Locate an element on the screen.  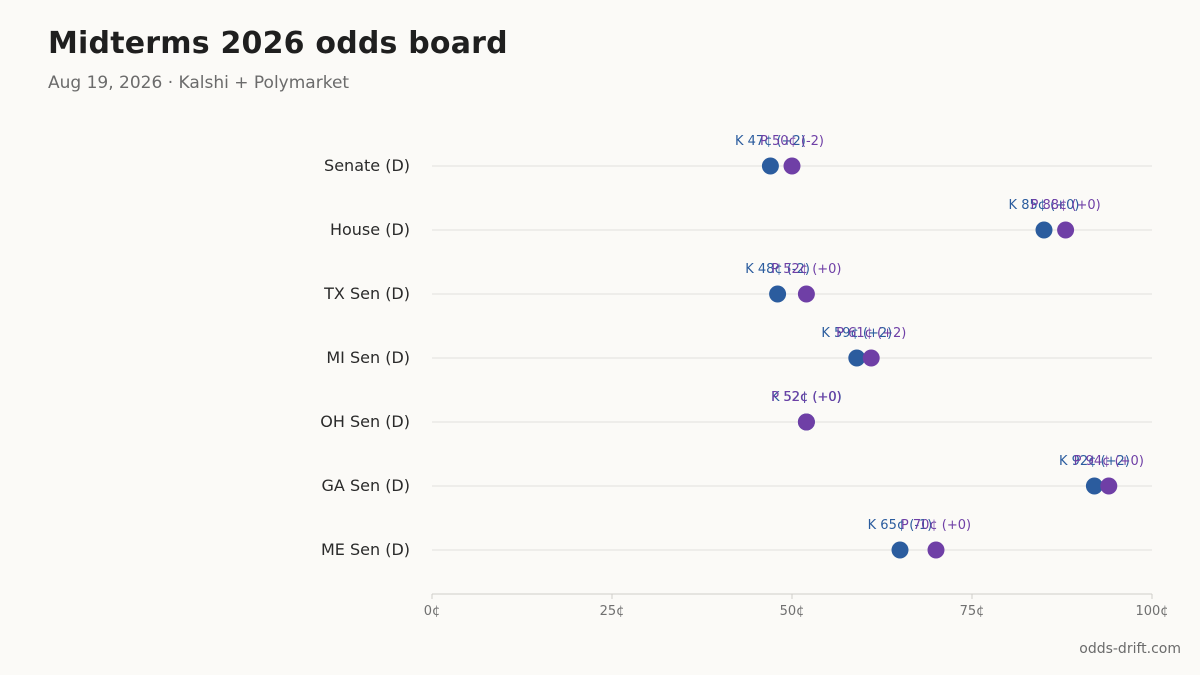
data-label-k: K 52¢ (+0) is located at coordinates (806, 397).